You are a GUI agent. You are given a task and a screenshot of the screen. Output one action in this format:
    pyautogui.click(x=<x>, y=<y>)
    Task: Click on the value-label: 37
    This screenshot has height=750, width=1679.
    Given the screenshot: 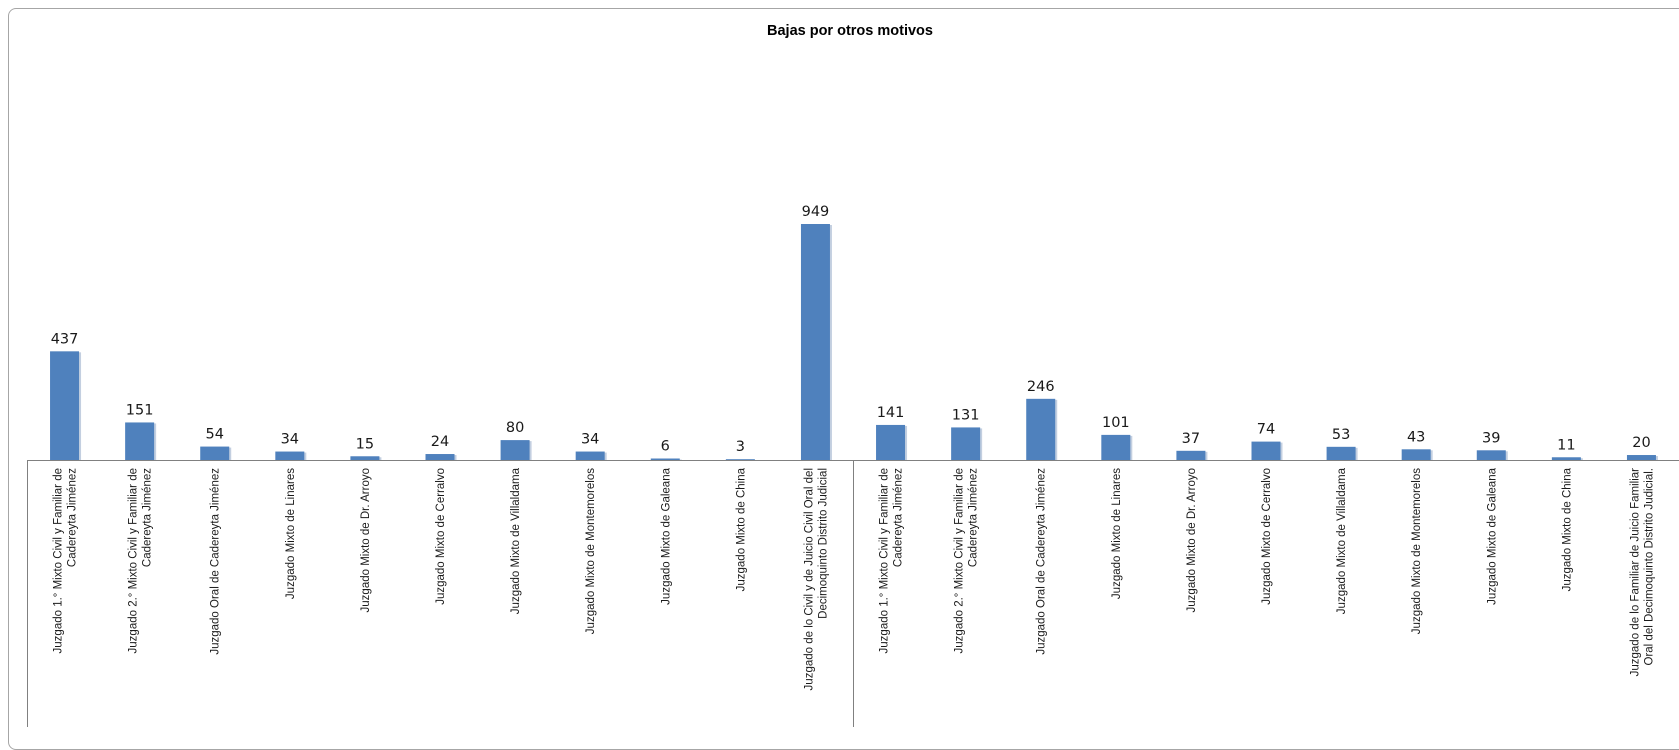 What is the action you would take?
    pyautogui.click(x=1191, y=439)
    